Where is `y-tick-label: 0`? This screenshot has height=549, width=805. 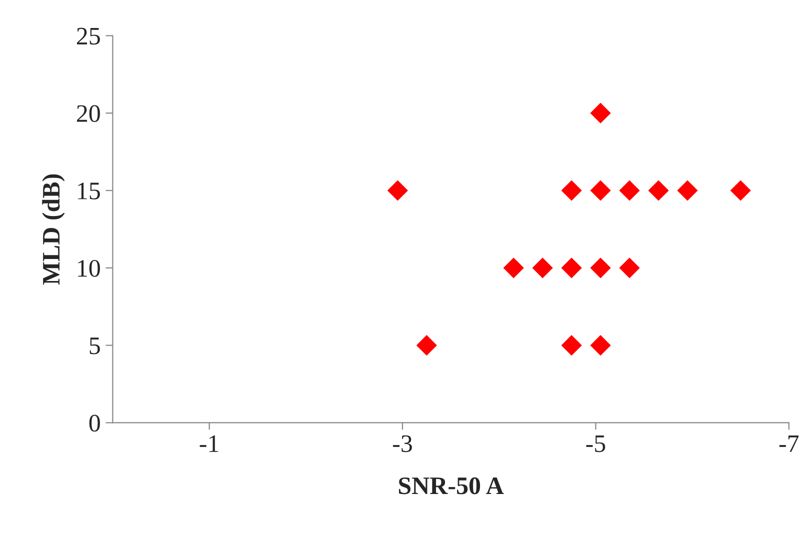 y-tick-label: 0 is located at coordinates (94, 423).